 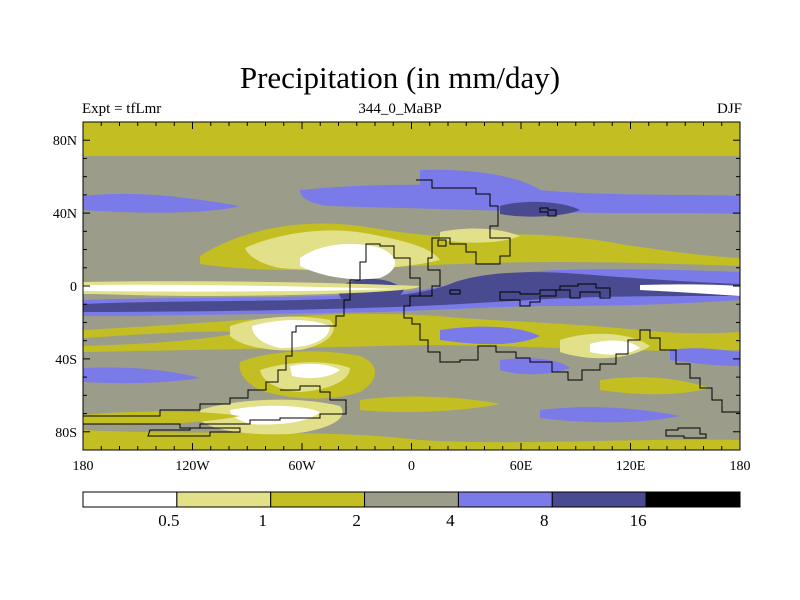 I want to click on colorbar, so click(x=411, y=499).